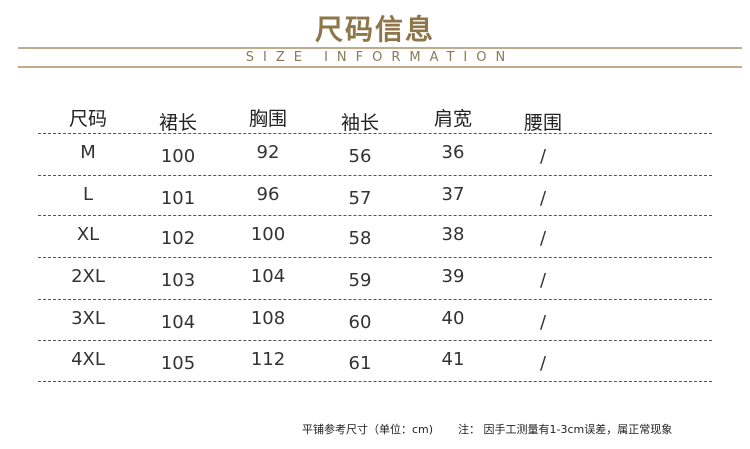  I want to click on disclaimer-note: 注： 因手工测量有1-3cm误差，属正常现象, so click(565, 429).